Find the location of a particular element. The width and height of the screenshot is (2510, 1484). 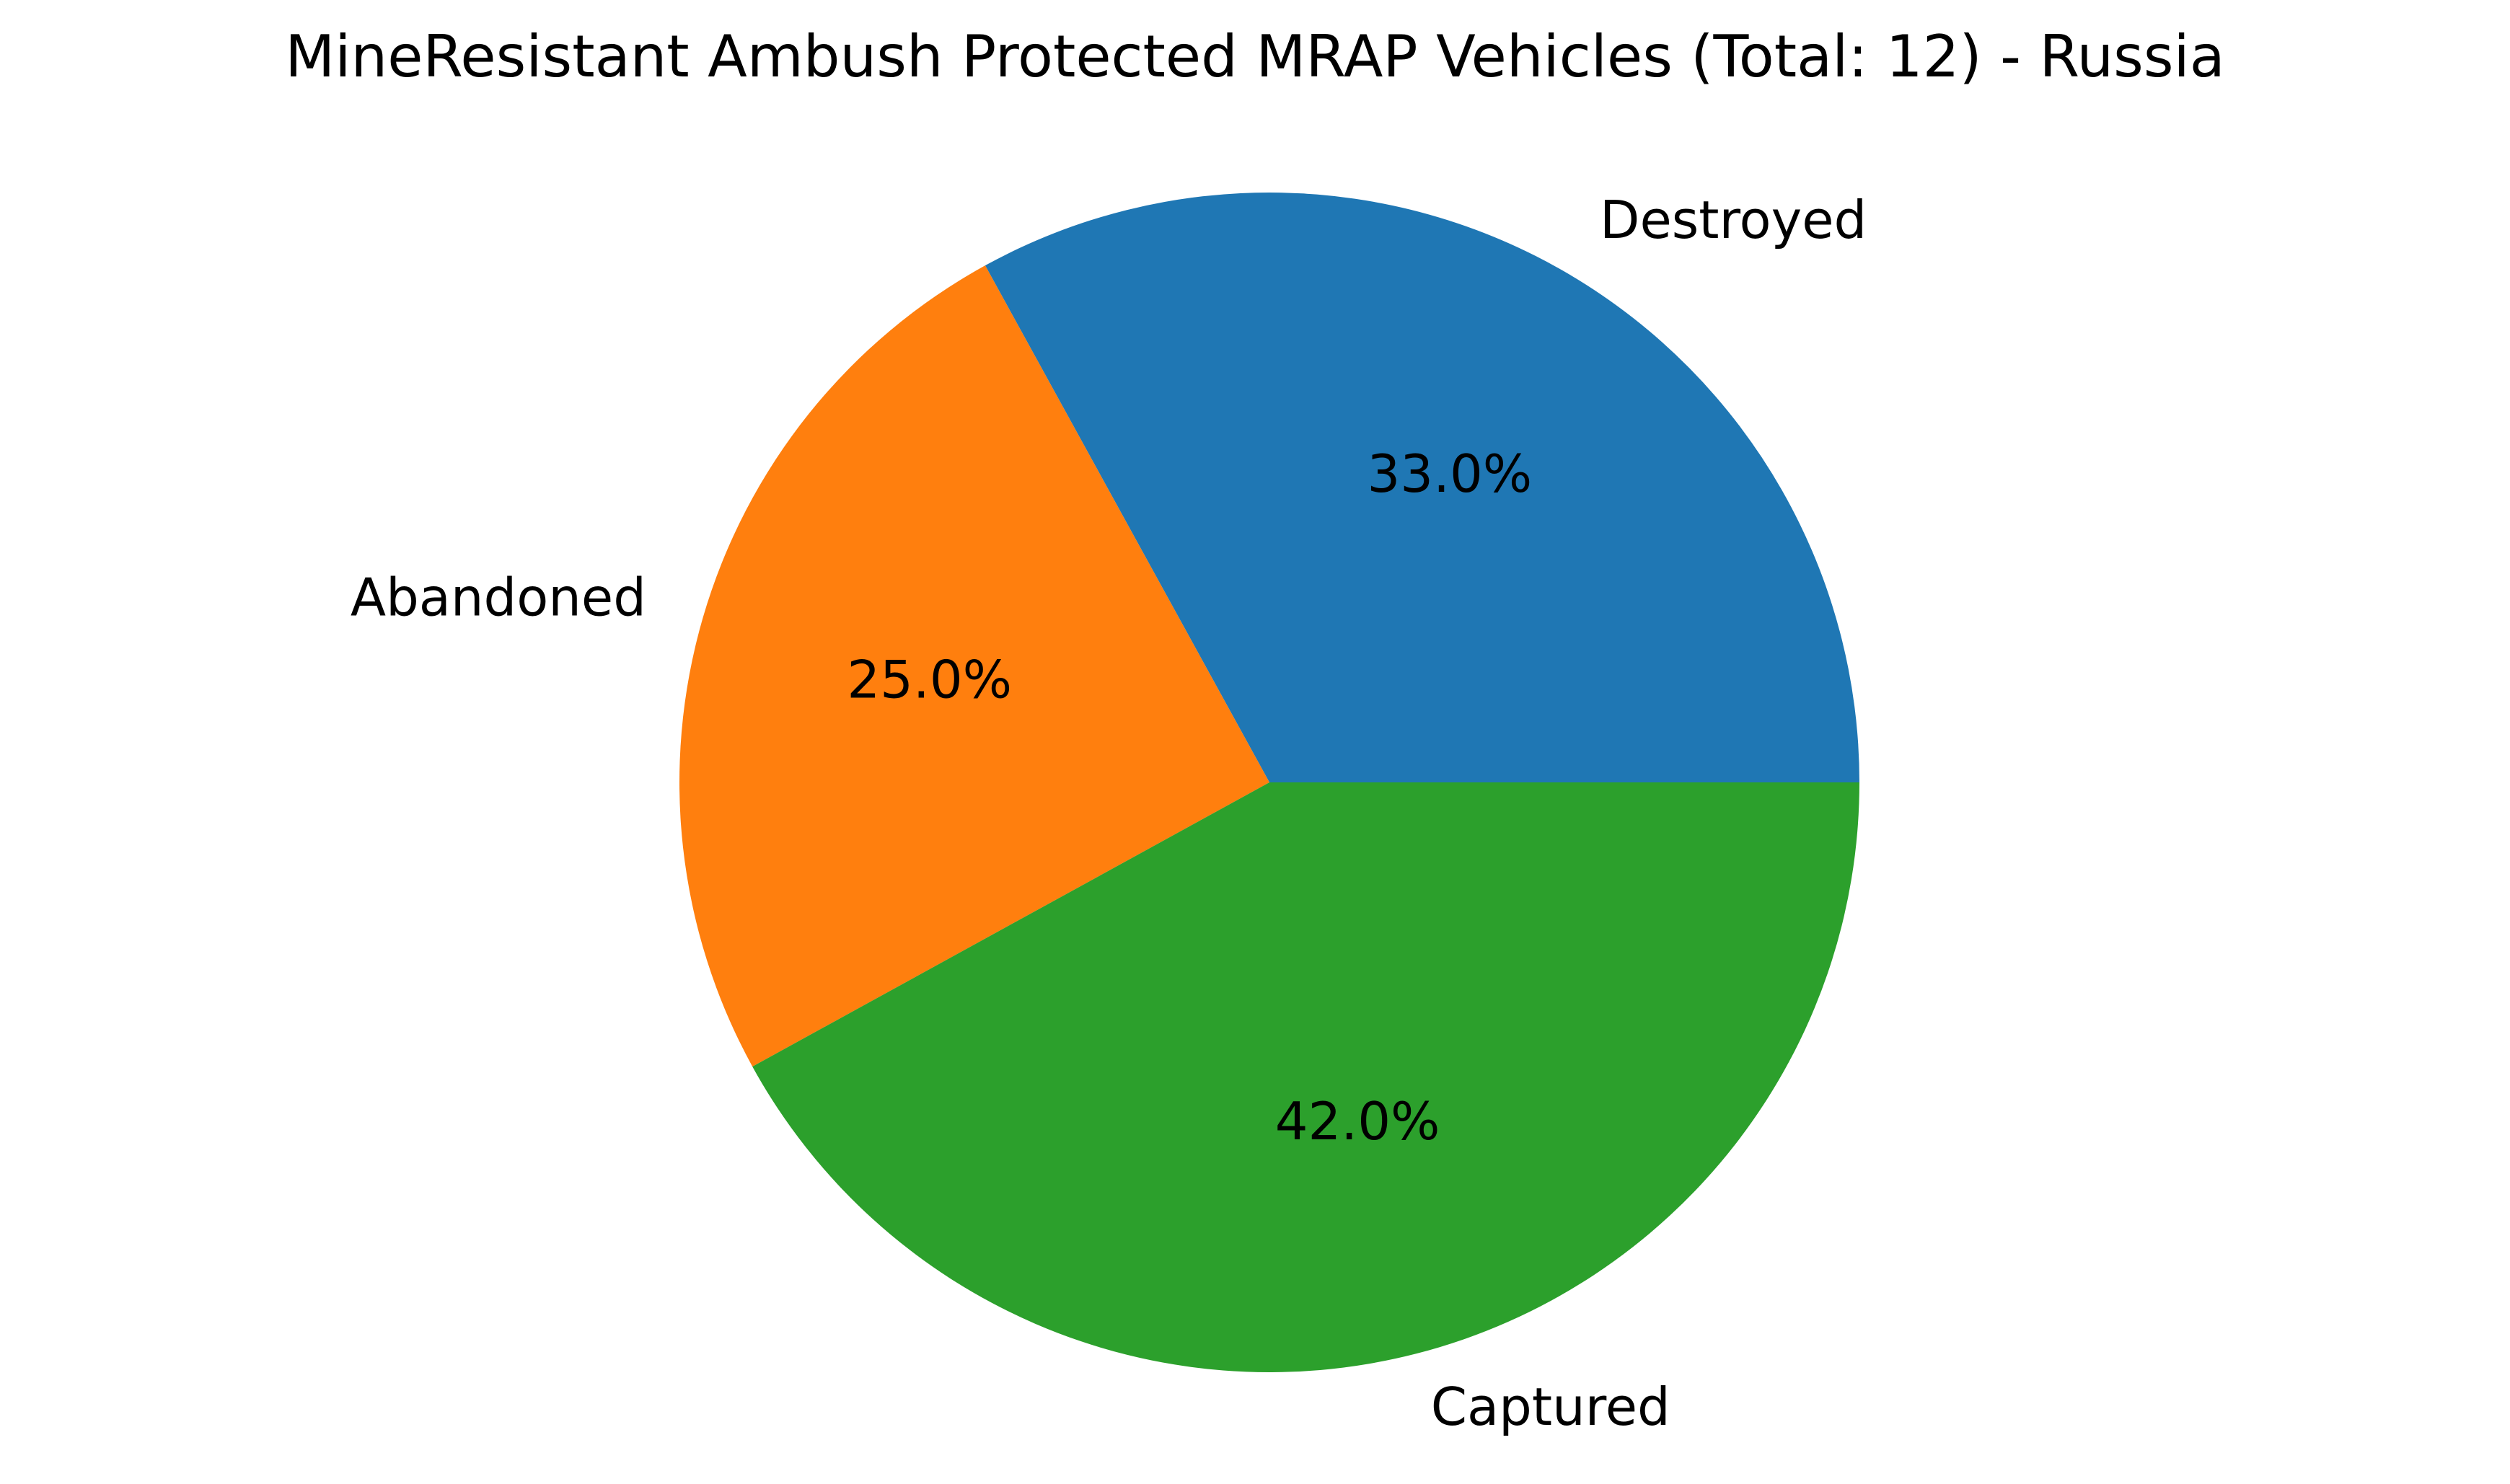

percent-label-captured: 42.0% is located at coordinates (1357, 1121).